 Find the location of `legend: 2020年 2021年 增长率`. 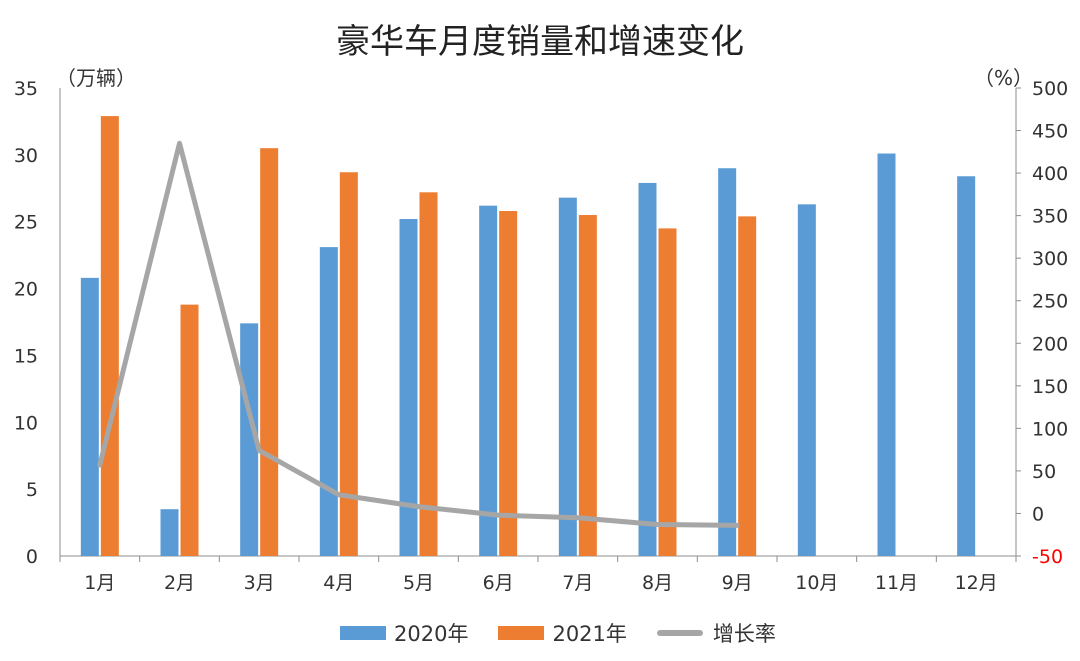

legend: 2020年 2021年 增长率 is located at coordinates (573, 633).